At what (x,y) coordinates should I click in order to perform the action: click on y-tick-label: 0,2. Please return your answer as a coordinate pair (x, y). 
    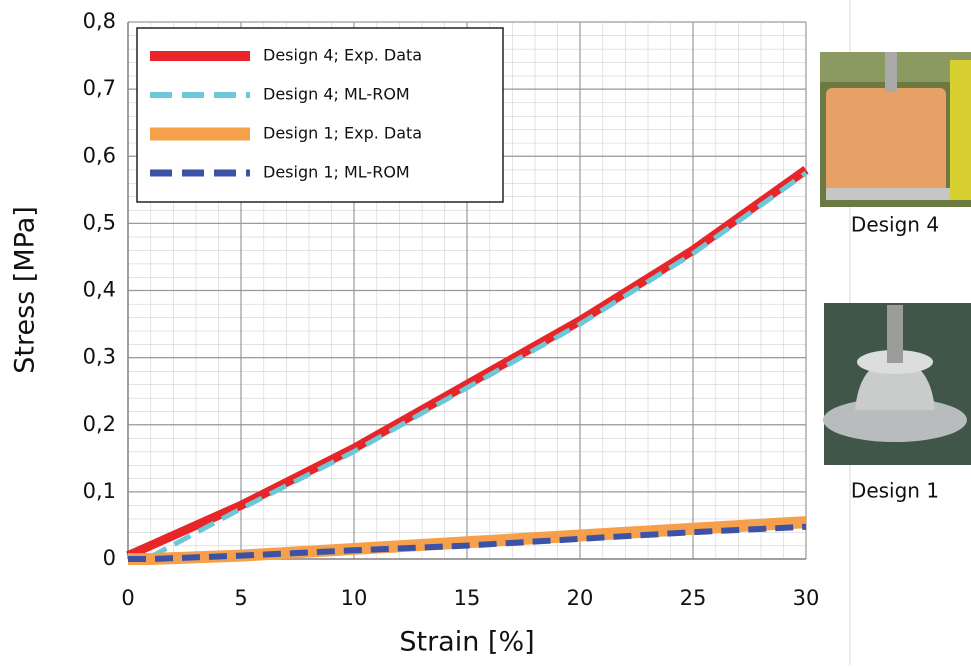
    Looking at the image, I should click on (99, 424).